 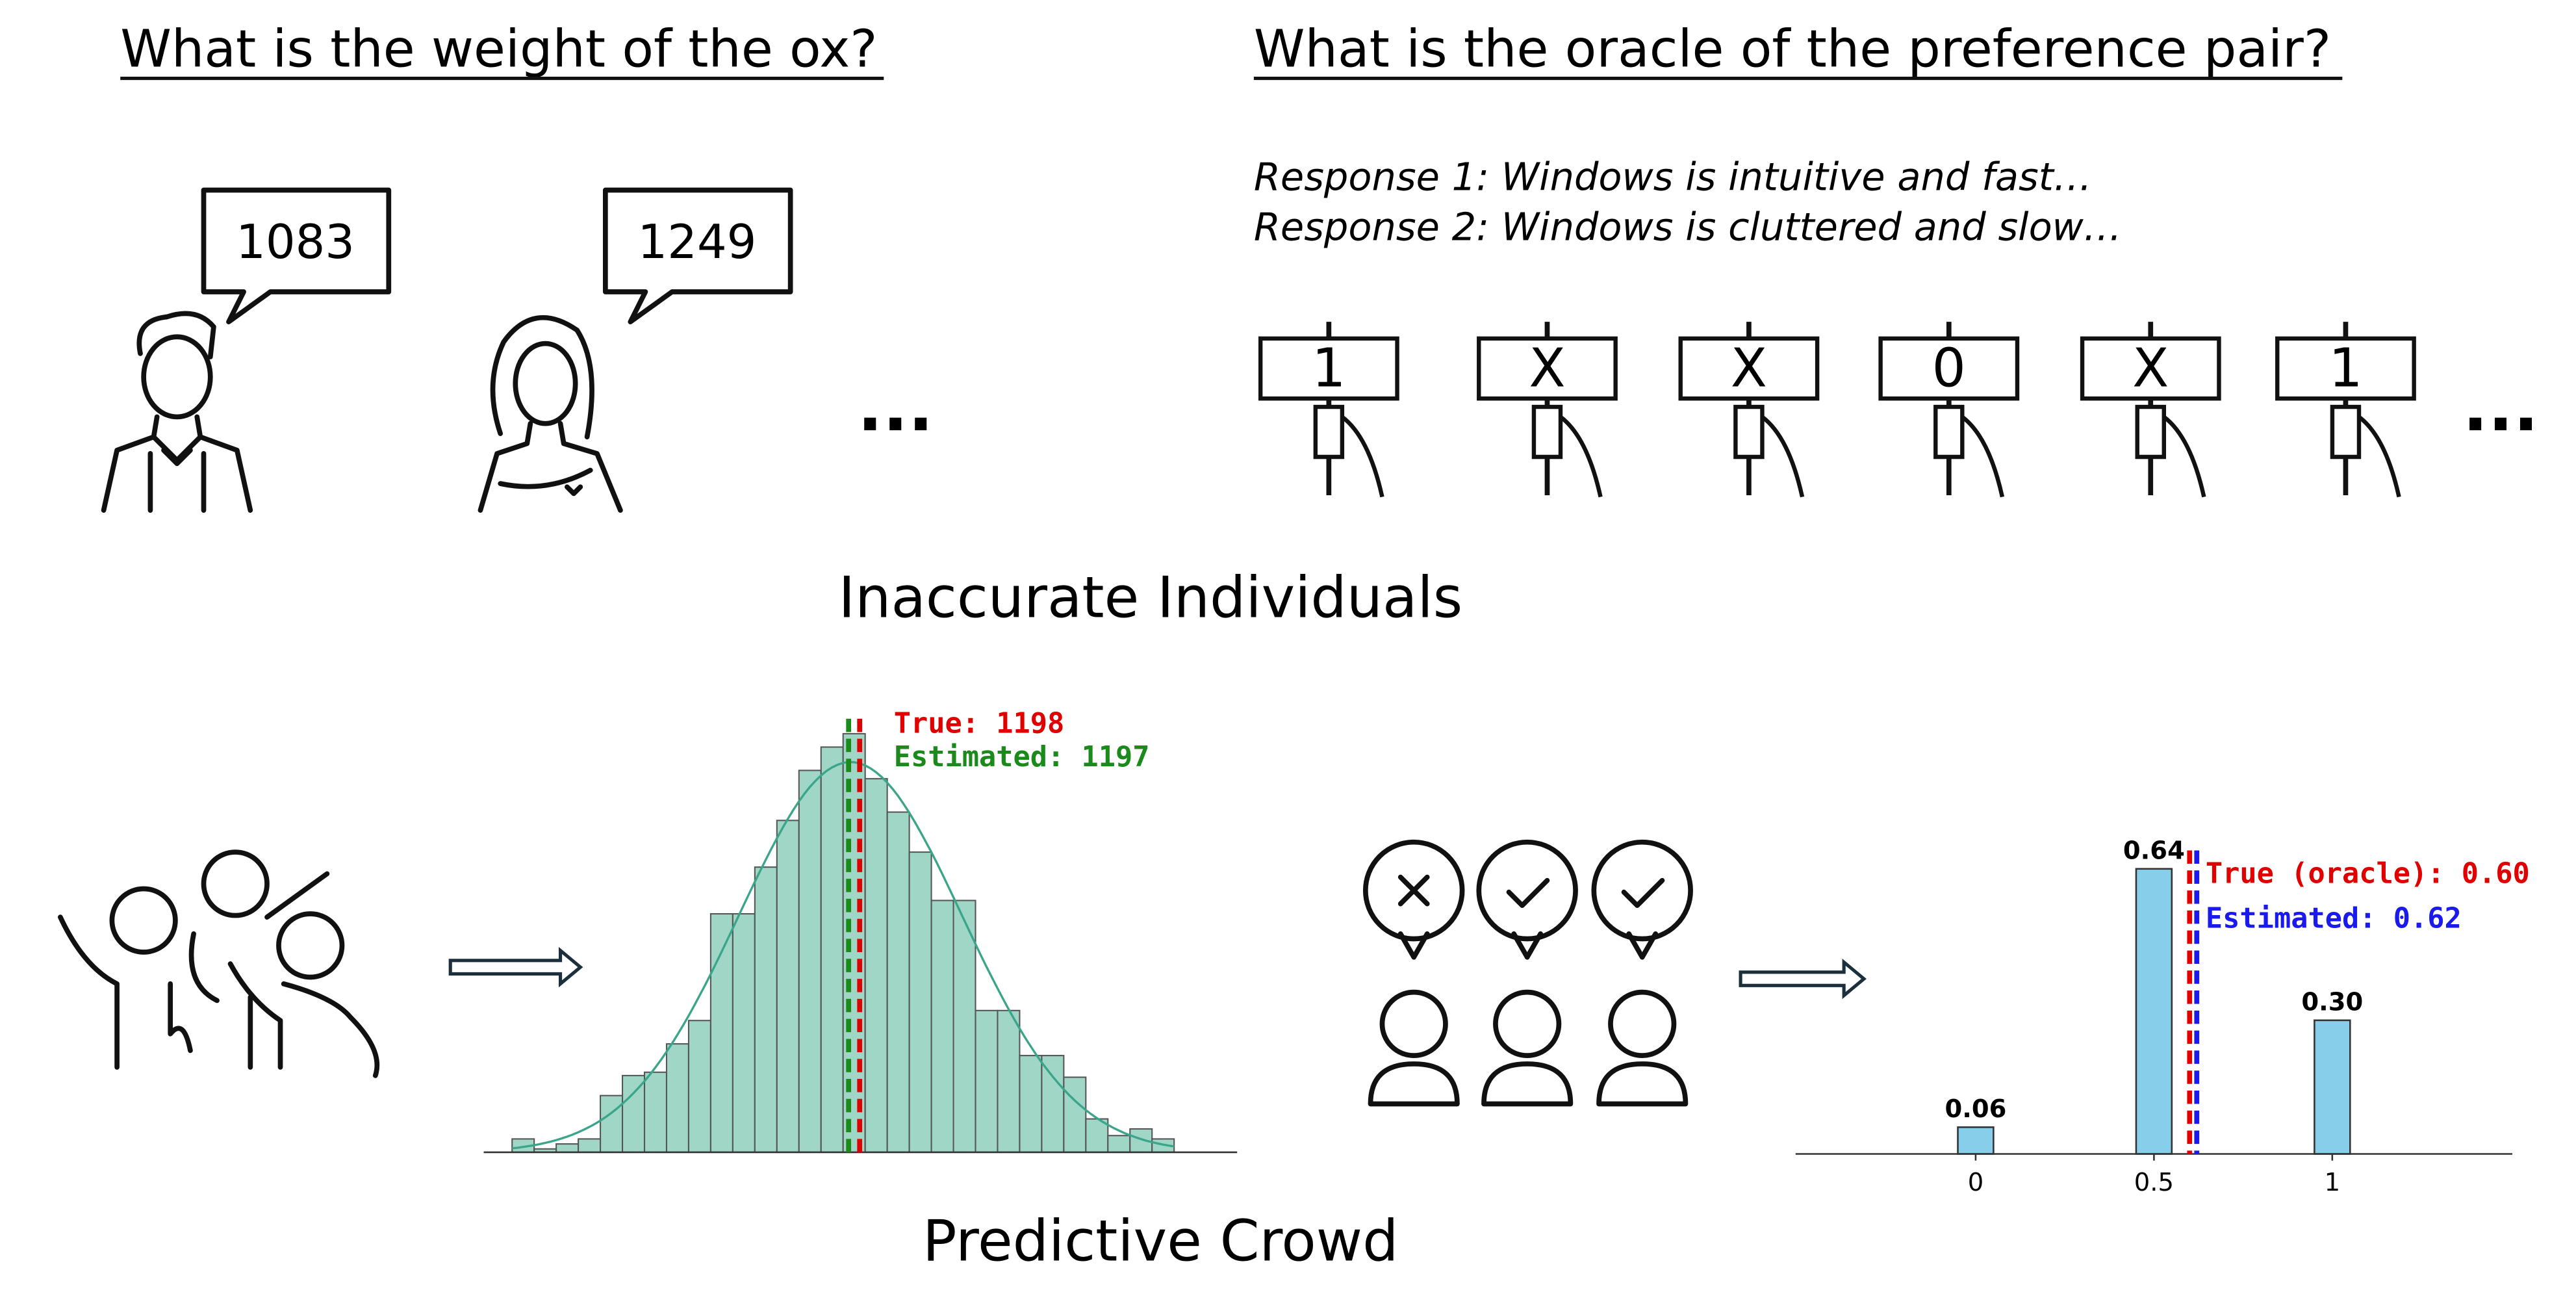 What do you see at coordinates (1975, 1182) in the screenshot?
I see `x-tick-label: 0` at bounding box center [1975, 1182].